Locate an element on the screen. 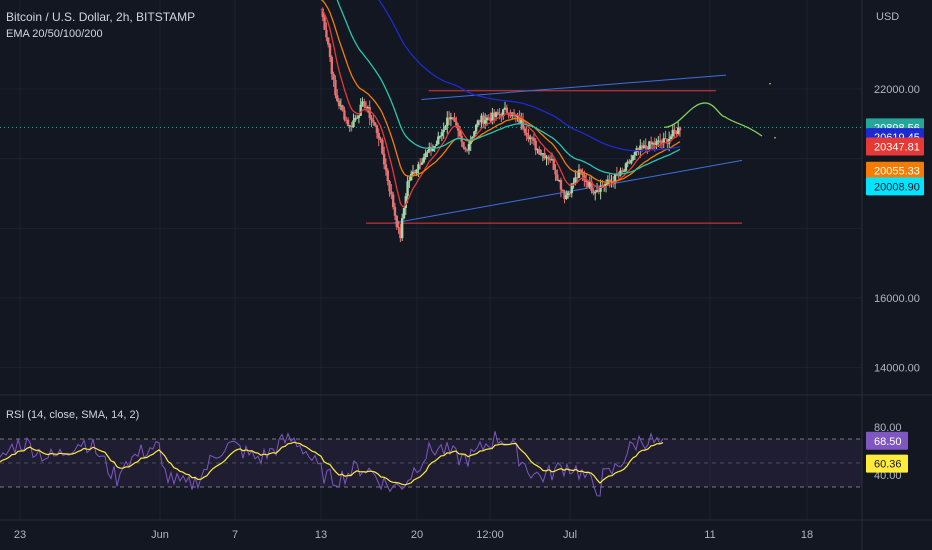 This screenshot has height=550, width=932. ema50-badge is located at coordinates (895, 170).